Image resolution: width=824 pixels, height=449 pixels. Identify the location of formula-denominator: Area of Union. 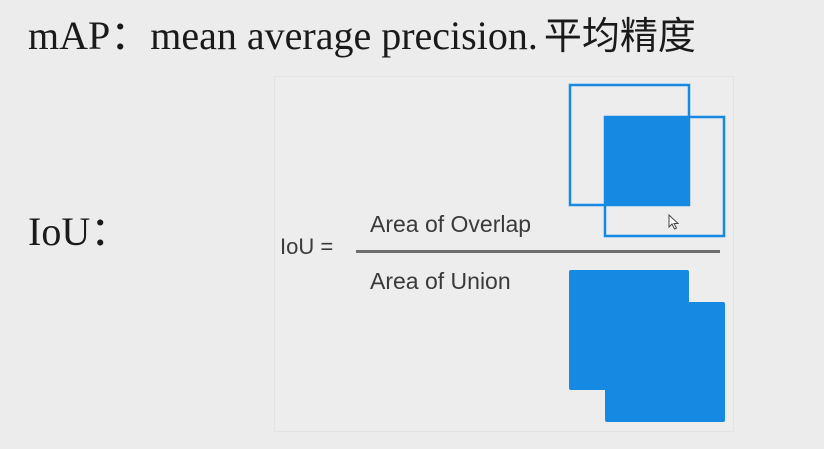
(440, 281).